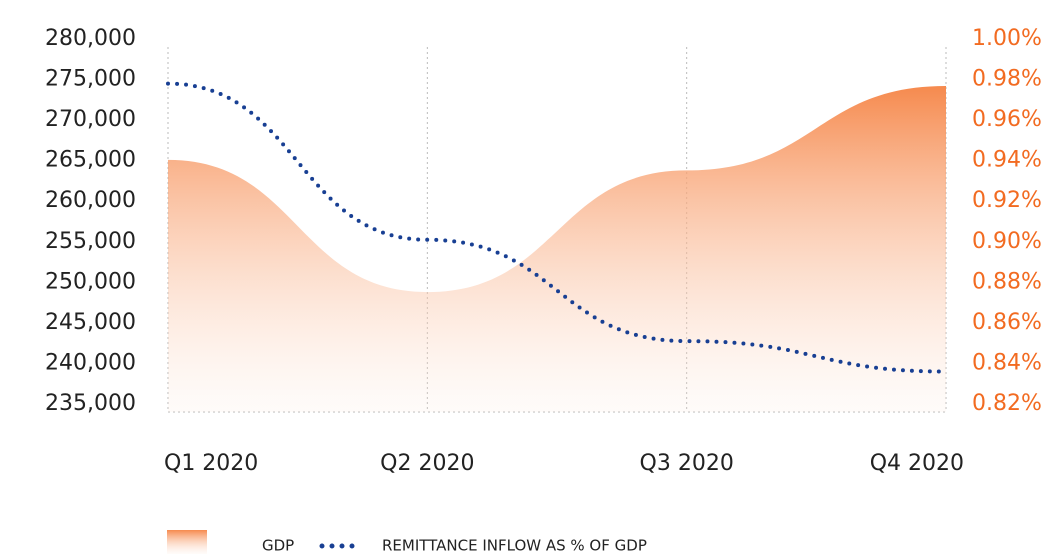 This screenshot has width=1050, height=554. I want to click on legend-swatch, so click(187, 542).